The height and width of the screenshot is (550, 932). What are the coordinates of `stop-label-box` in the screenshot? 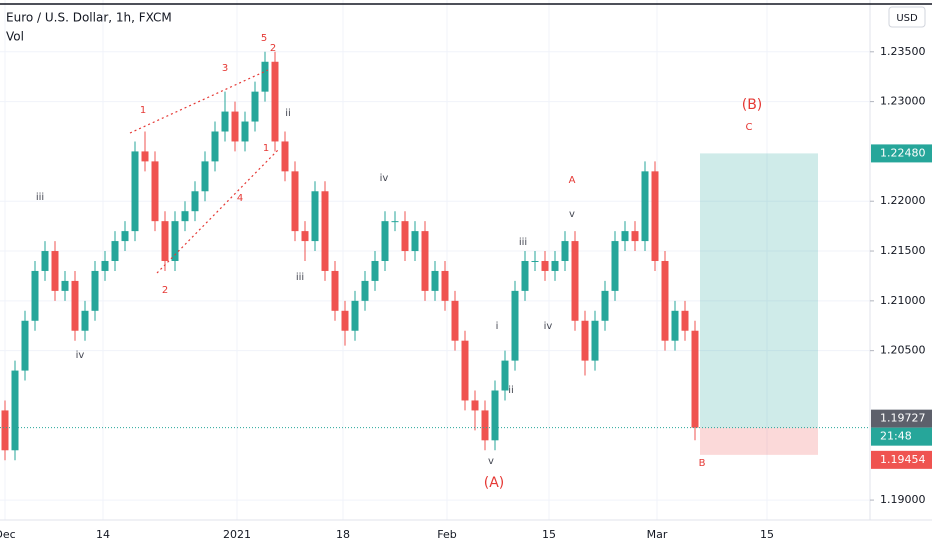 It's located at (901, 459).